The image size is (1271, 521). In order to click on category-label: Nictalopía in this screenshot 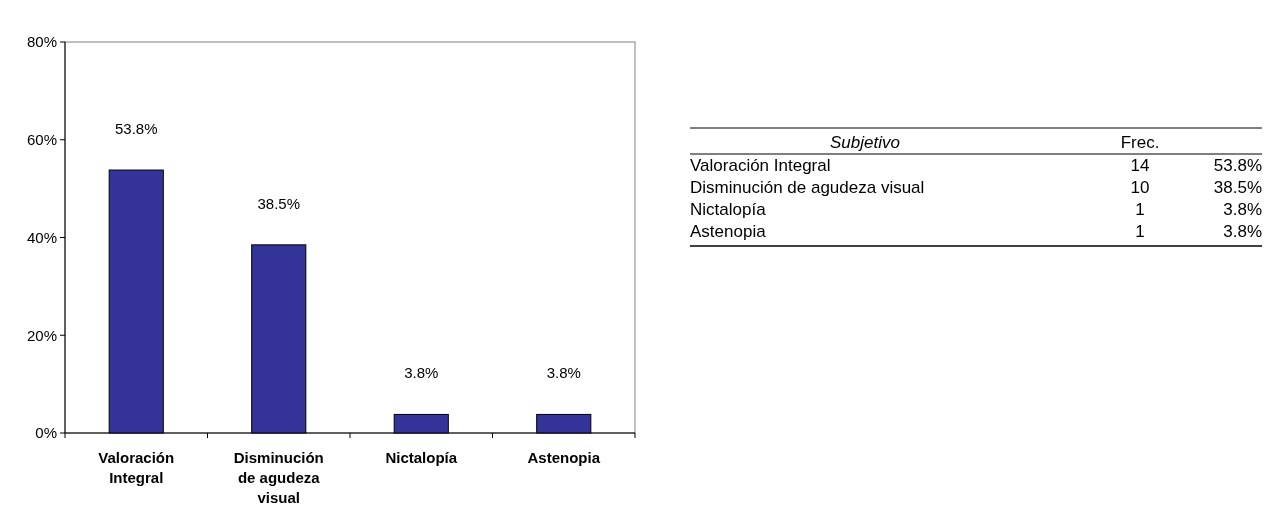, I will do `click(728, 209)`.